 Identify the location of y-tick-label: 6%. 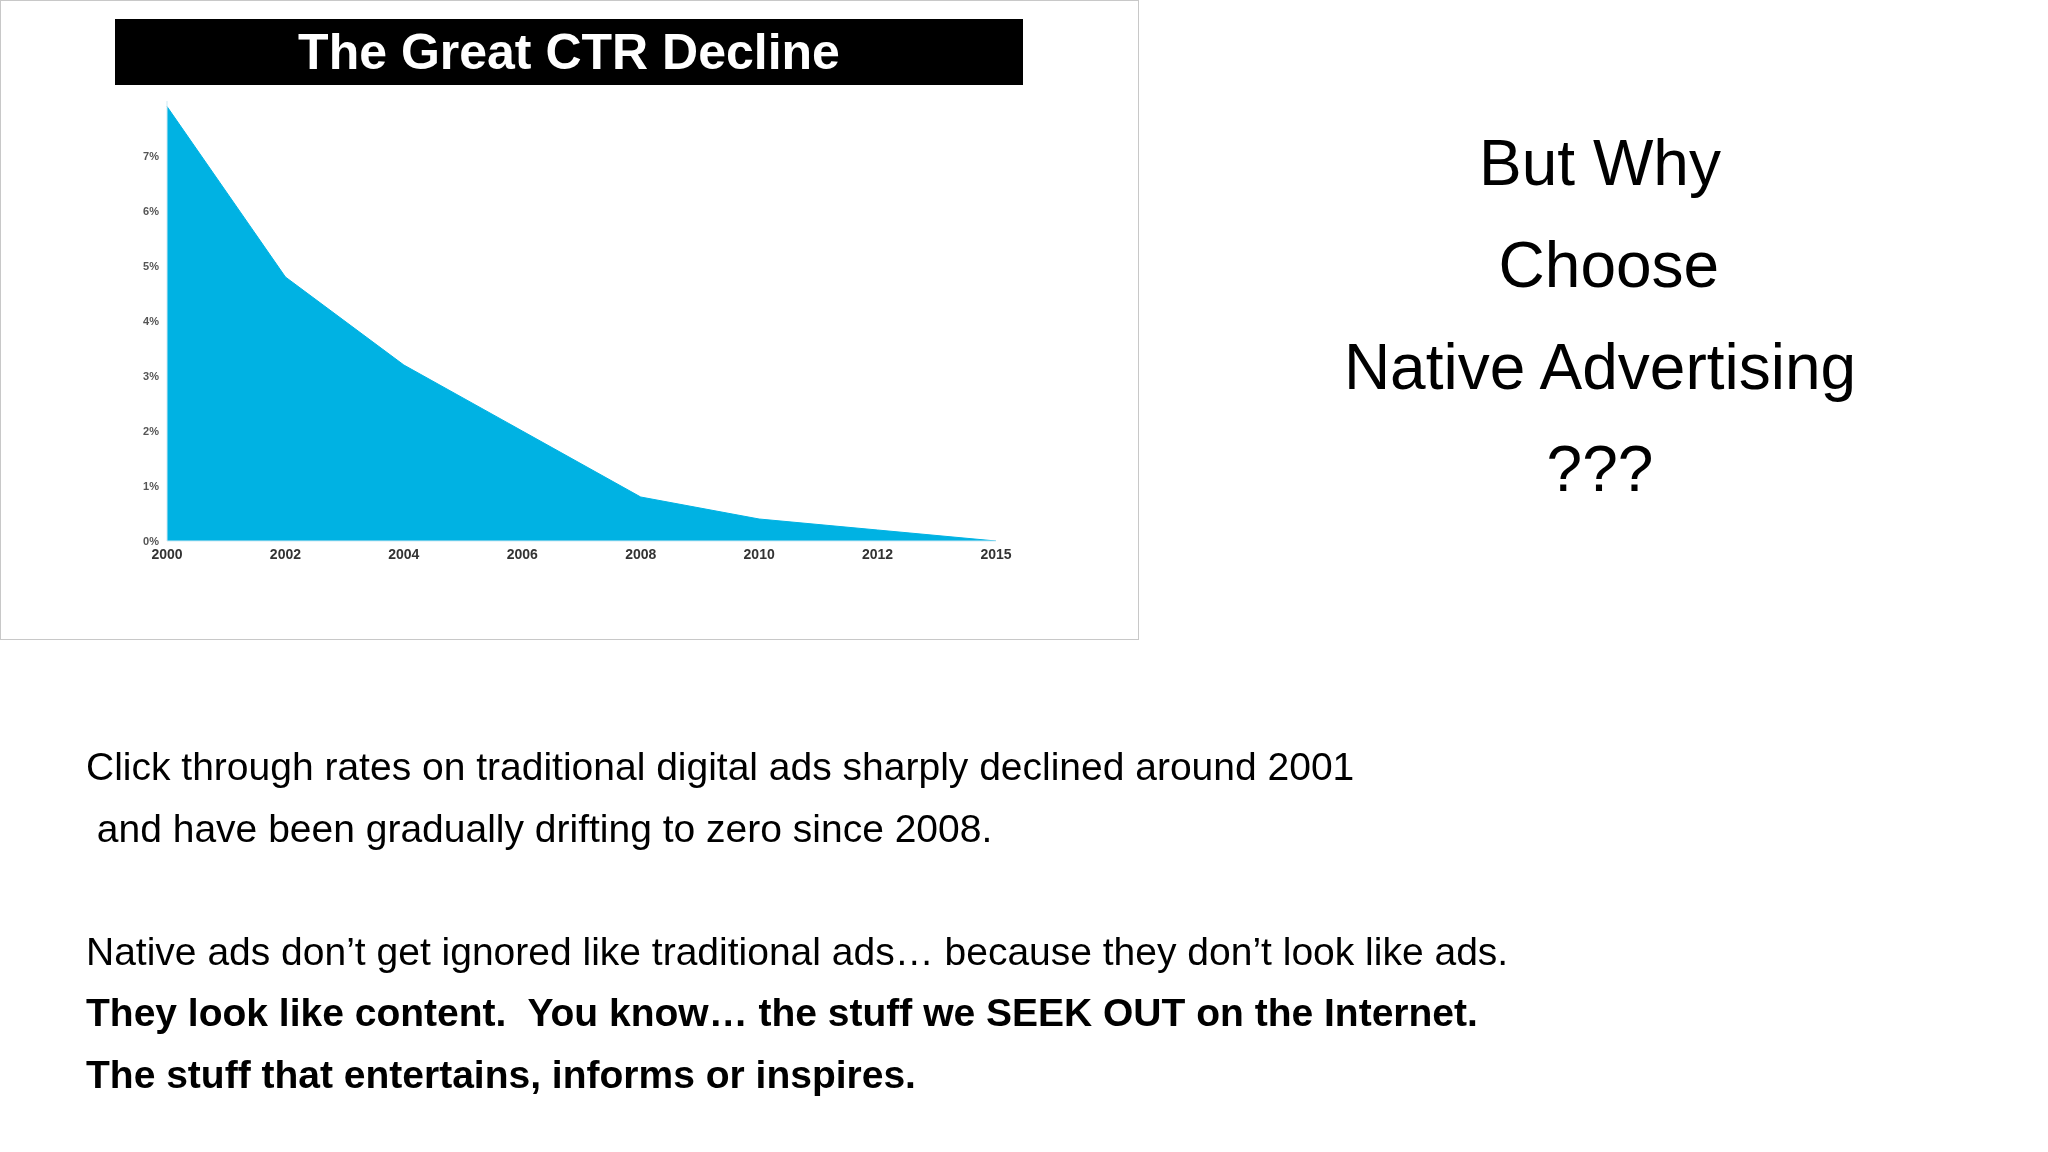
(151, 210).